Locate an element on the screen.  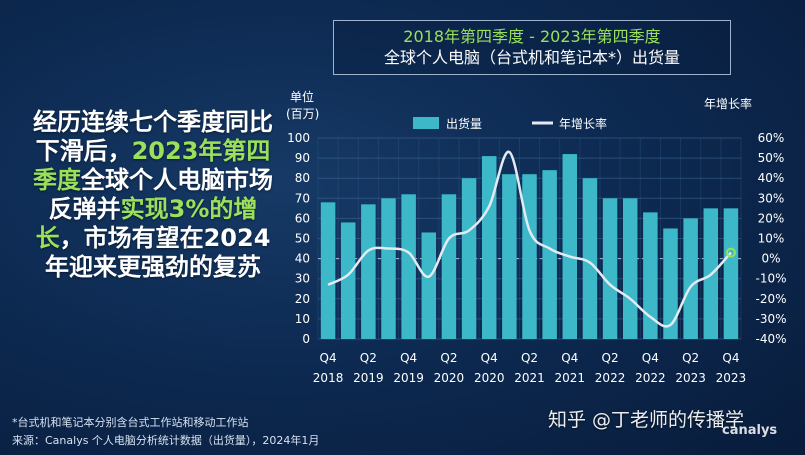
headline-part3: 全球个人电脑市场反弹并 is located at coordinates (160, 194).